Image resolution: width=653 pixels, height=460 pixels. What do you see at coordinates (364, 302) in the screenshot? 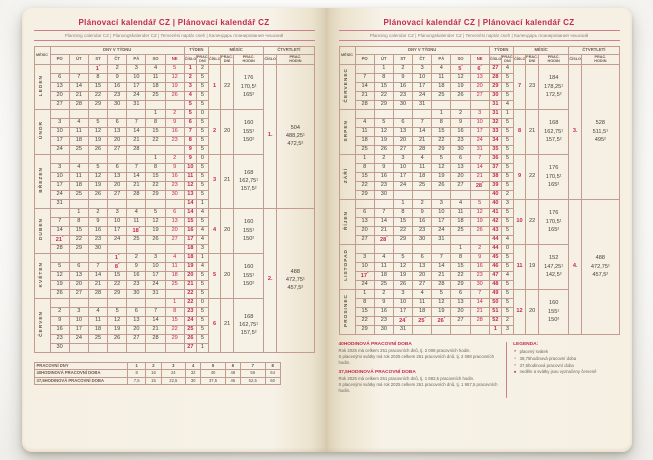
I see `day-cell: 8` at bounding box center [364, 302].